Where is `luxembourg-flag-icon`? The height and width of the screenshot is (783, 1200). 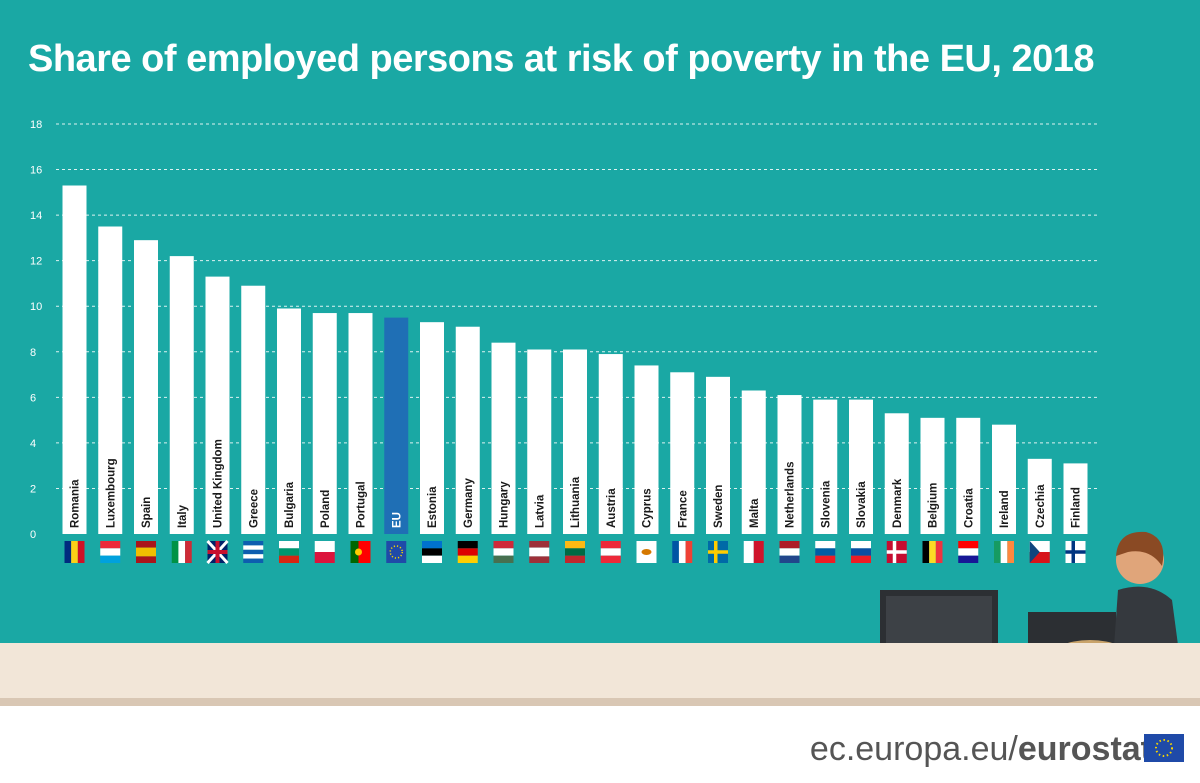 luxembourg-flag-icon is located at coordinates (110, 552).